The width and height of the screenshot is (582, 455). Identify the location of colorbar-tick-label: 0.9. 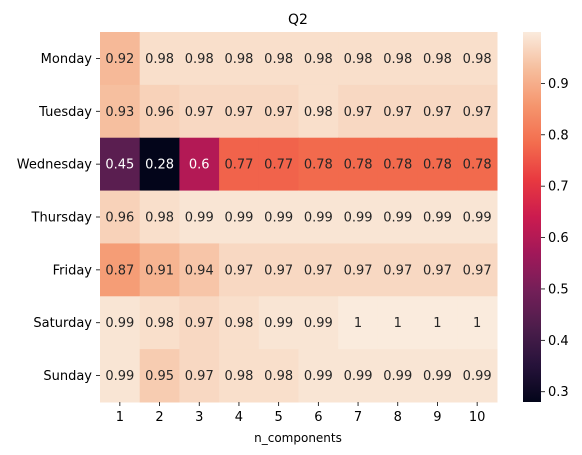
(558, 84).